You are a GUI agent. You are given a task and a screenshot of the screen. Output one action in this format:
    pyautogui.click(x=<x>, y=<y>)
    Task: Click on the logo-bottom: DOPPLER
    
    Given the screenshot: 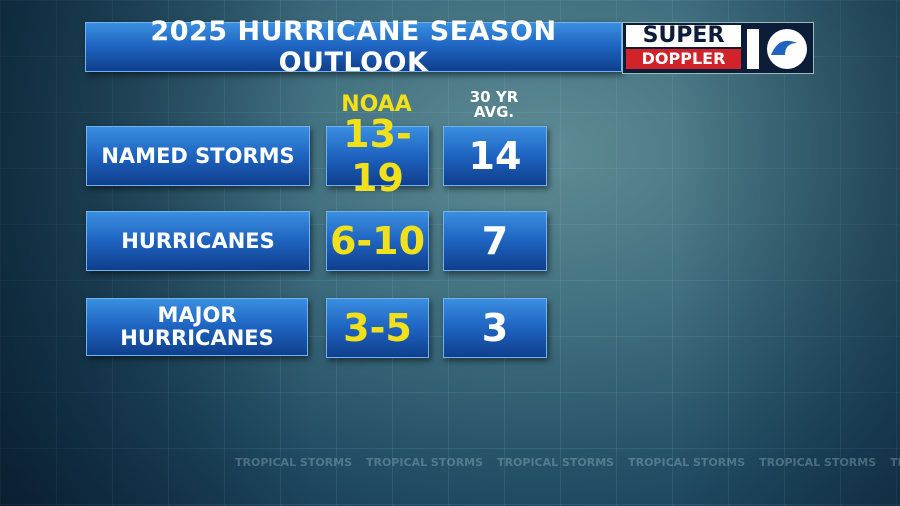 What is the action you would take?
    pyautogui.click(x=683, y=59)
    